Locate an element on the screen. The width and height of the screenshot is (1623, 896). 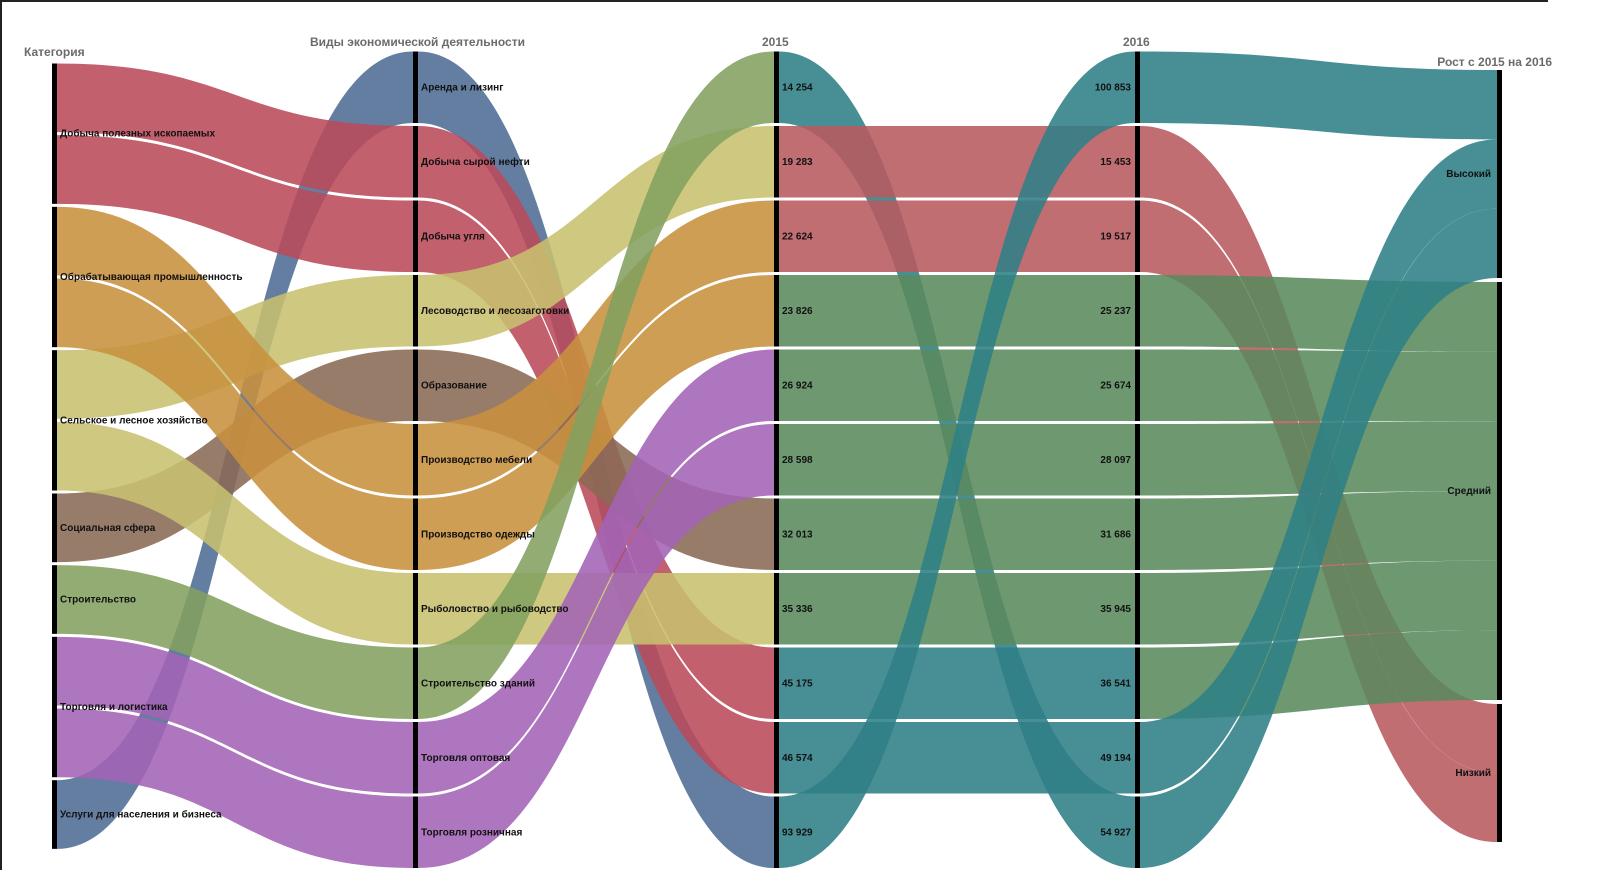
activity-label: Производство мебели is located at coordinates (476, 460).